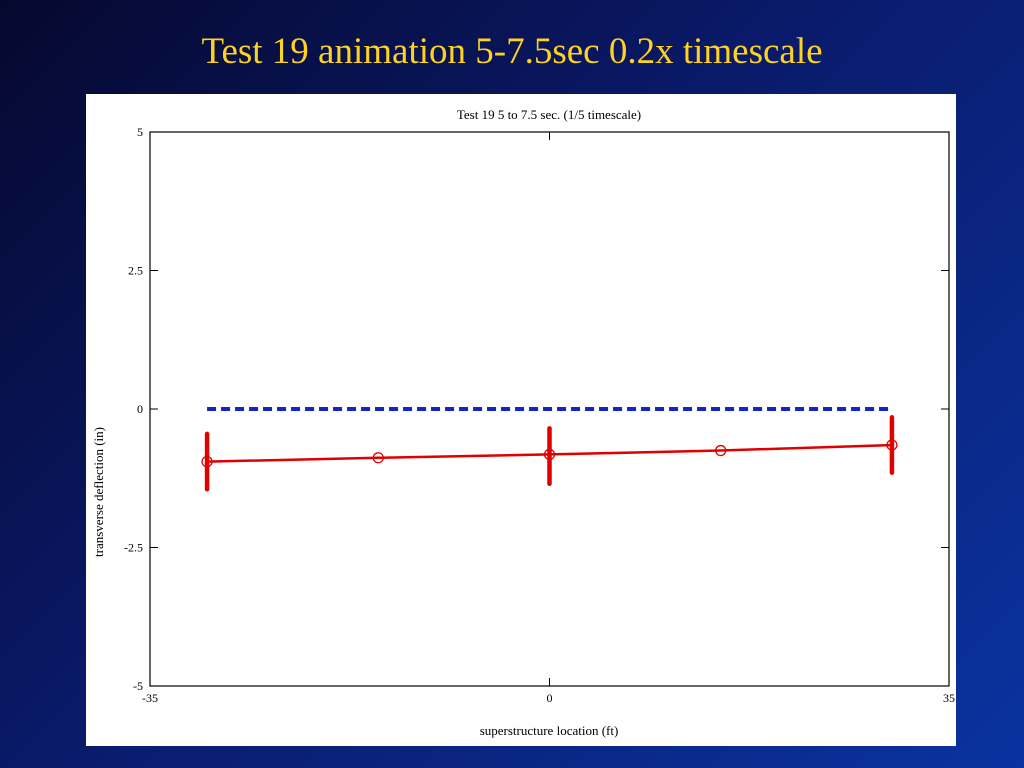 The width and height of the screenshot is (1024, 768). Describe the element at coordinates (140, 132) in the screenshot. I see `y-tick-label: 5` at that location.